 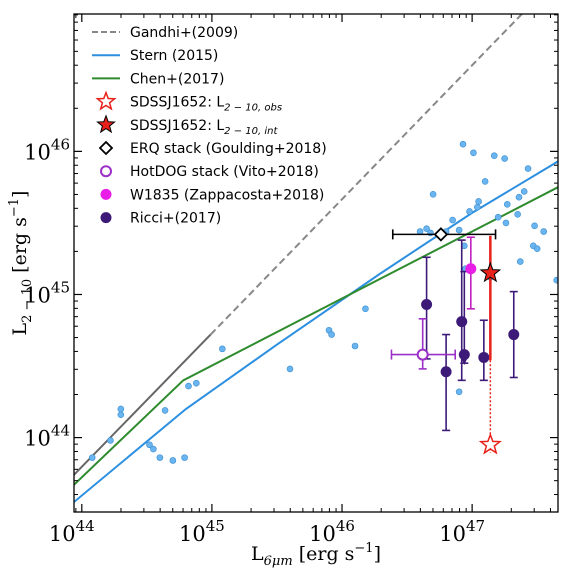 I want to click on legend-label: Gandhi+(2009), so click(x=184, y=33).